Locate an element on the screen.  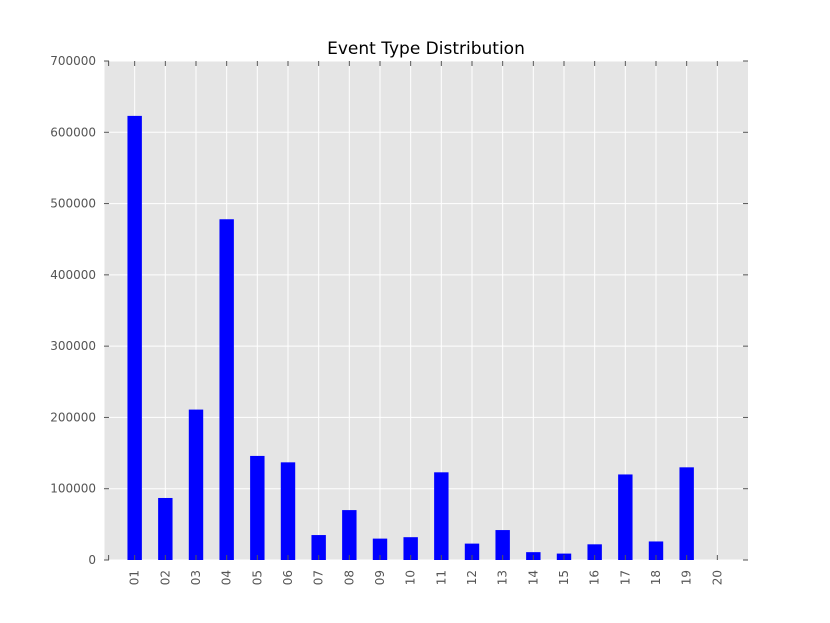
x-tick-label: 07 is located at coordinates (319, 577).